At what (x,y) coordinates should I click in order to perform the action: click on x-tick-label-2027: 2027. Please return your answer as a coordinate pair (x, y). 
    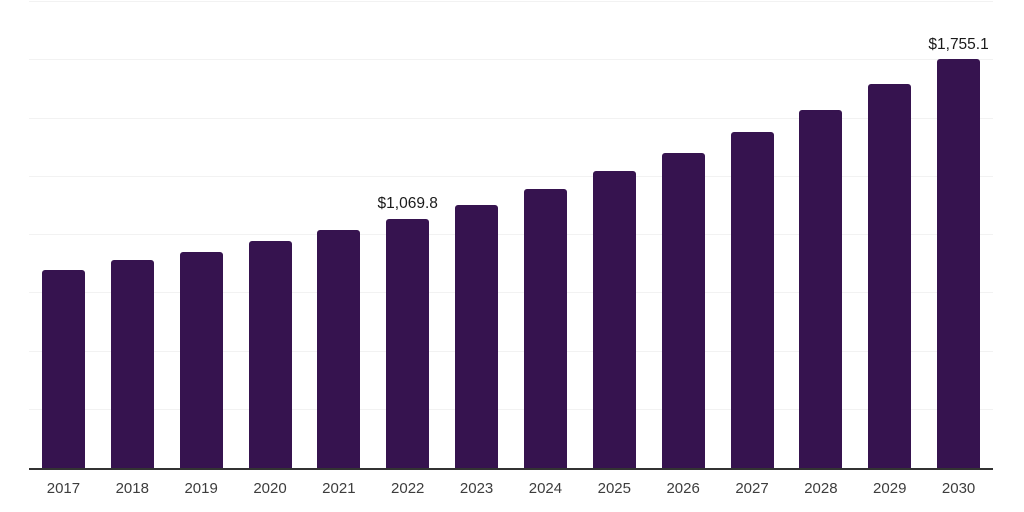
    Looking at the image, I should click on (752, 488).